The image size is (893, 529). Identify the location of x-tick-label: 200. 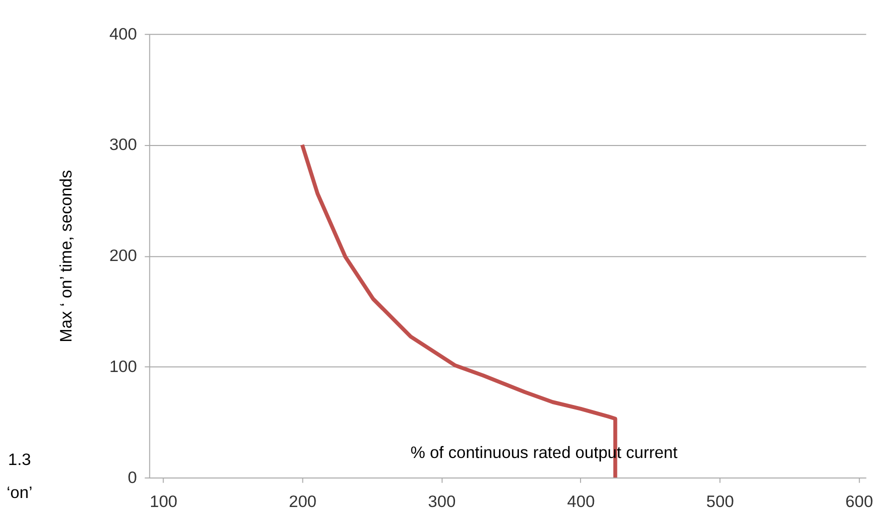
(302, 502).